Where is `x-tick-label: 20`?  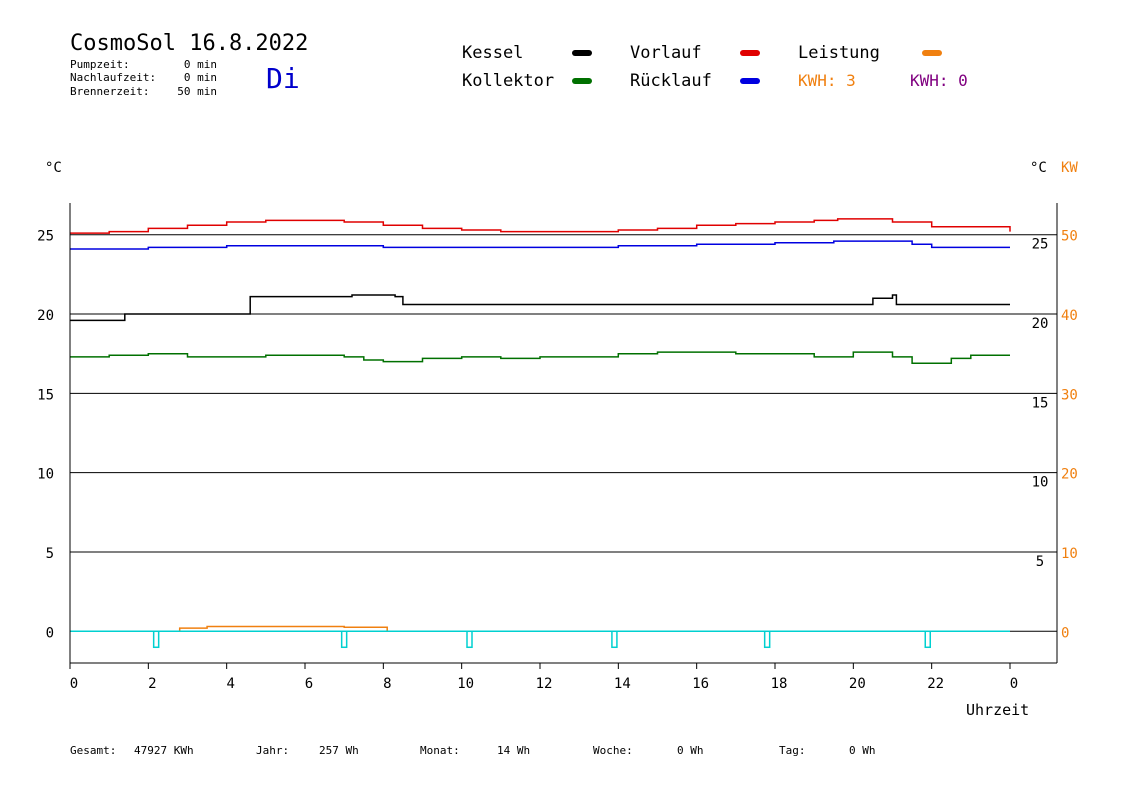
x-tick-label: 20 is located at coordinates (857, 684).